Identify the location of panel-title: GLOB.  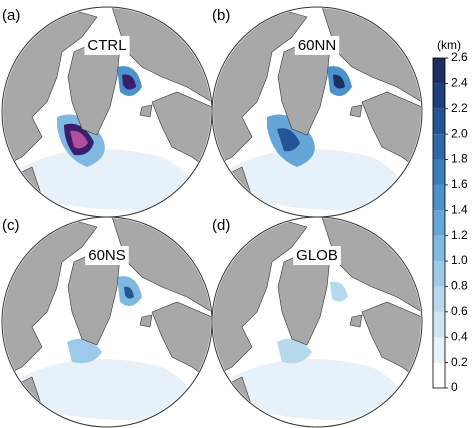
(317, 255).